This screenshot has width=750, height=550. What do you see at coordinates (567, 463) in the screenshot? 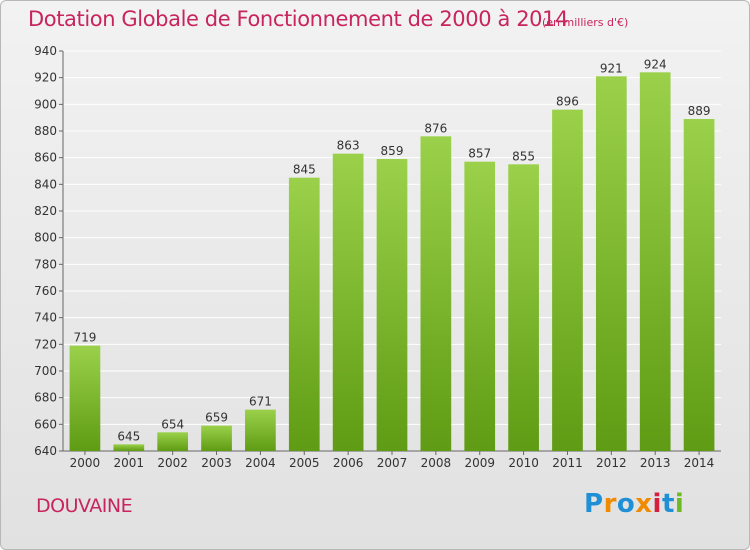
I see `x-tick-label: 2011` at bounding box center [567, 463].